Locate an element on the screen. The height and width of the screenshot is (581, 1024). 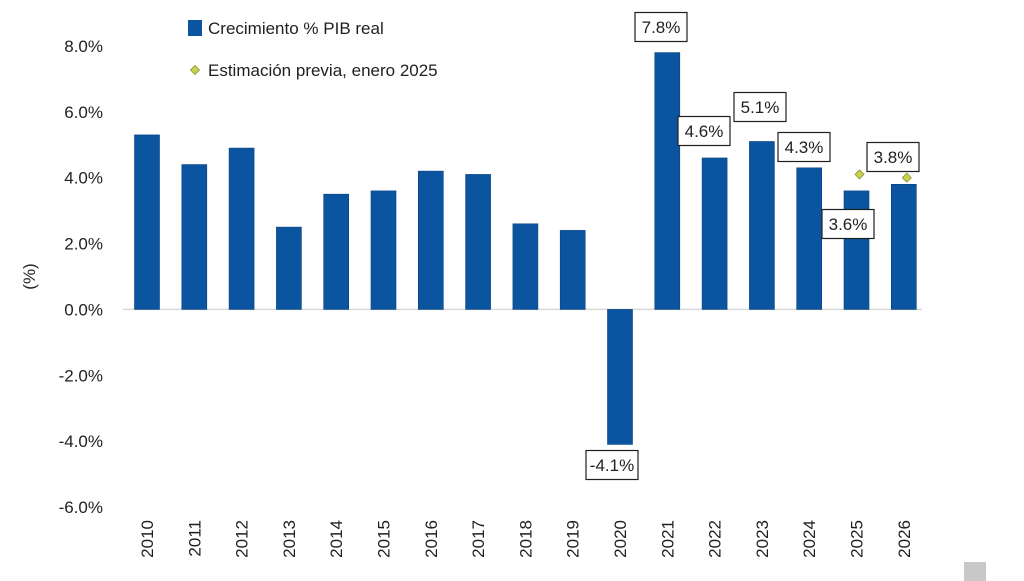
x-tick-label: 2010 is located at coordinates (147, 539).